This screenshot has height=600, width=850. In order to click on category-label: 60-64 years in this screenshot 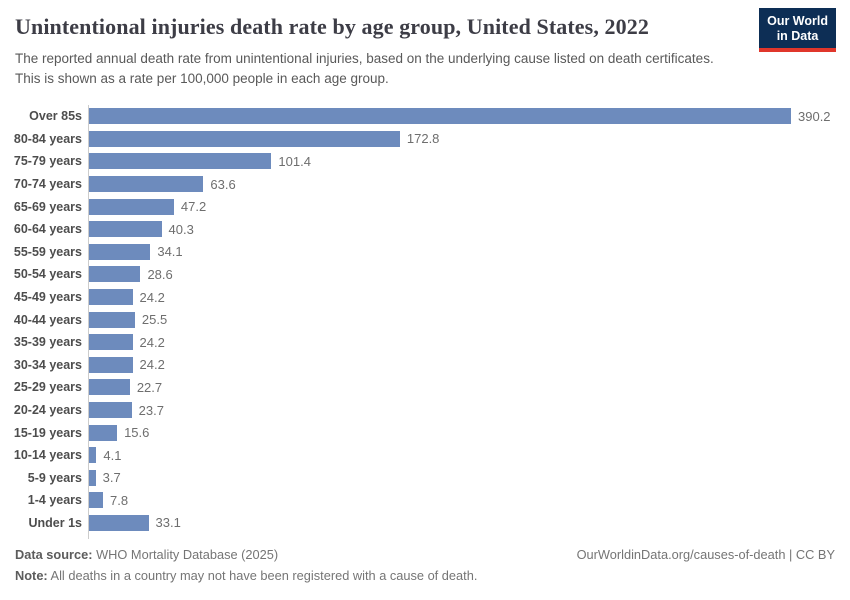, I will do `click(47, 229)`.